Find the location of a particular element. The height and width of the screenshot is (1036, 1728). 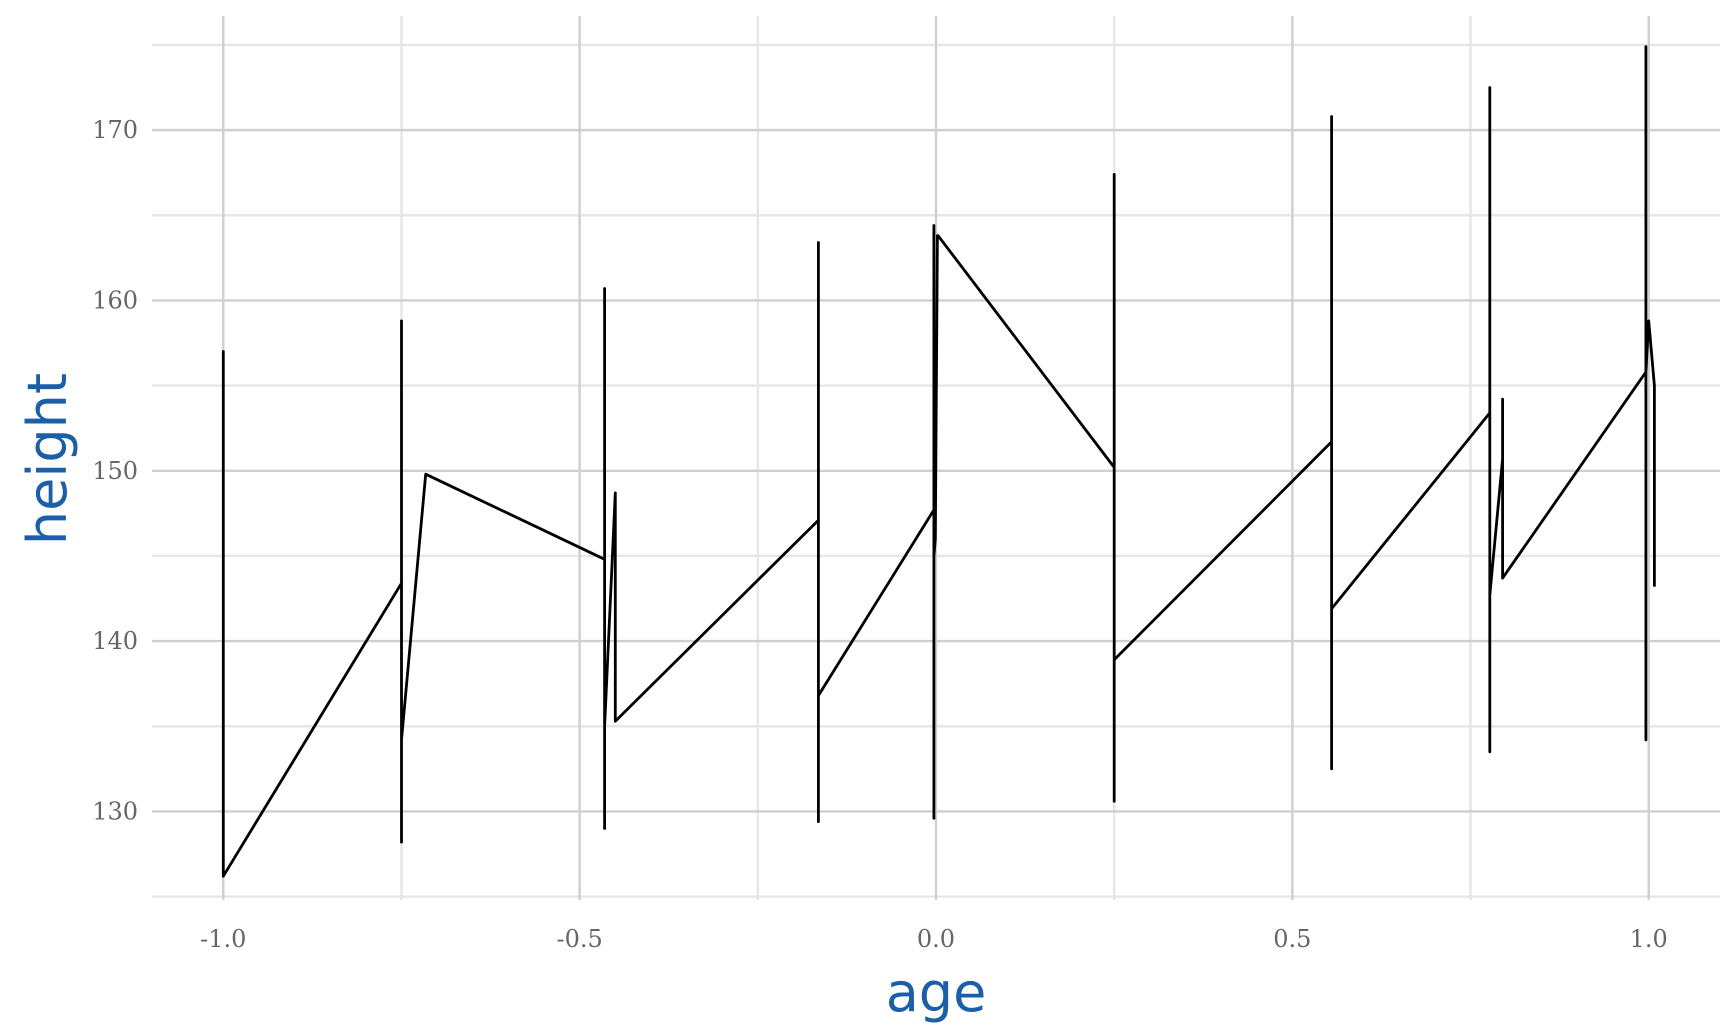

x-axis-title: age is located at coordinates (936, 992).